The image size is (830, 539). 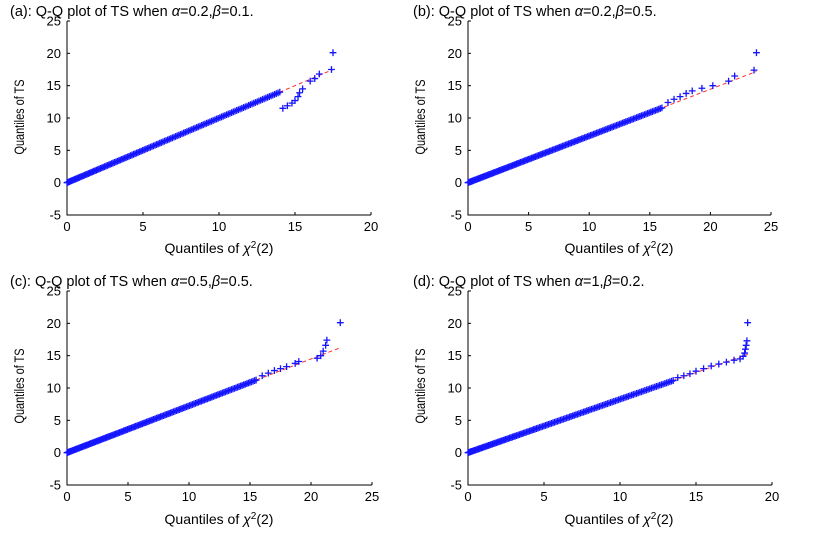 What do you see at coordinates (458, 150) in the screenshot?
I see `panel-b-ytick-label: 5` at bounding box center [458, 150].